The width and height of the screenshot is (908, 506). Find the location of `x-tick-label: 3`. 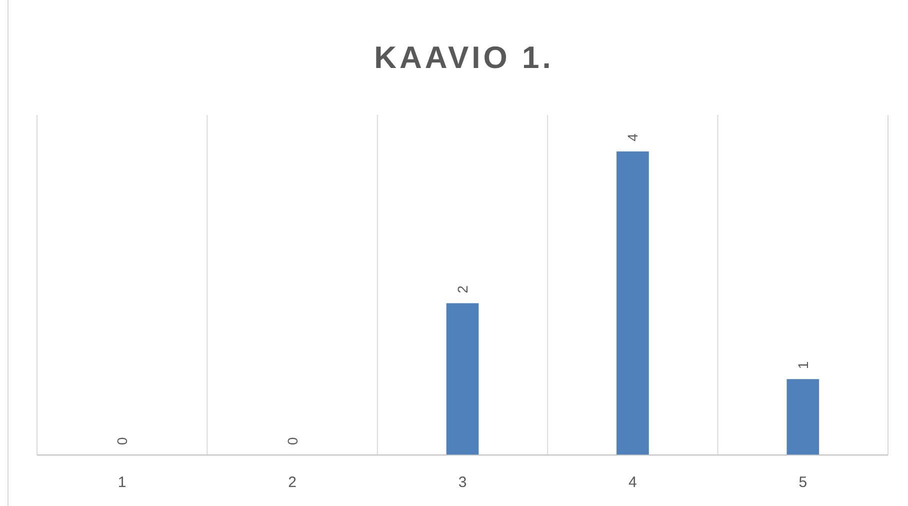

x-tick-label: 3 is located at coordinates (462, 482).